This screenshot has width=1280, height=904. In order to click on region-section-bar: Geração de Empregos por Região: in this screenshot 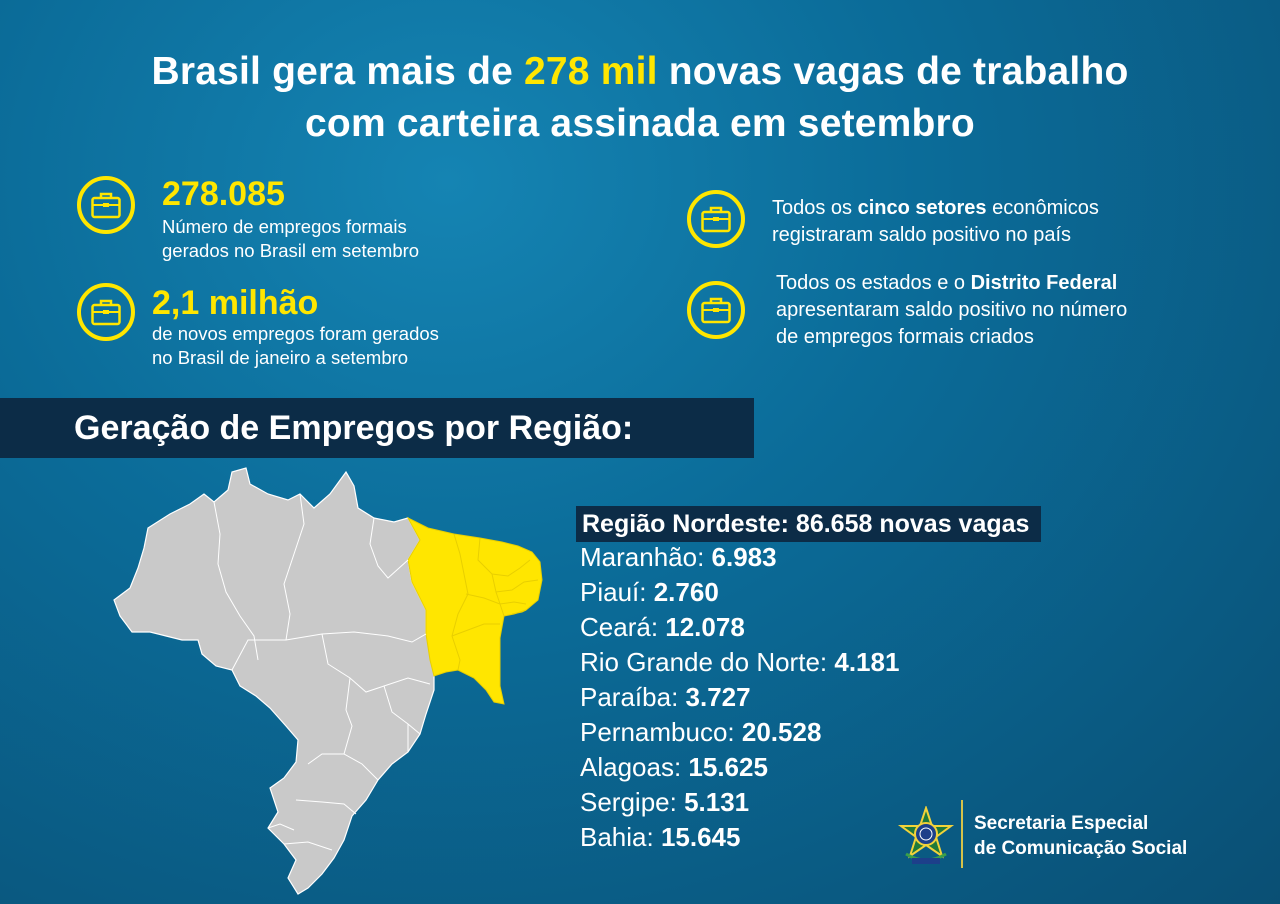, I will do `click(377, 428)`.